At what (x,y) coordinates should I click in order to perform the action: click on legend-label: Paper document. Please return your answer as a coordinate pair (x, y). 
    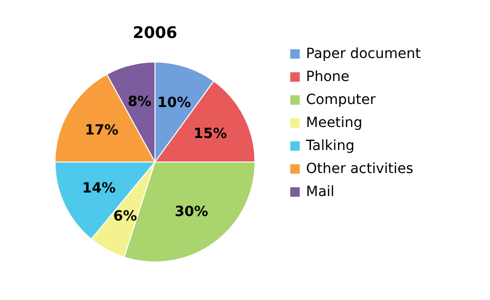
    Looking at the image, I should click on (364, 54).